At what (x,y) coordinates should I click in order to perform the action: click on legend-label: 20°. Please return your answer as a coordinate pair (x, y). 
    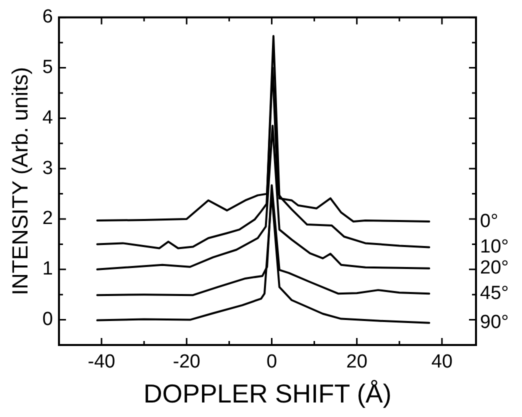
    Looking at the image, I should click on (494, 268).